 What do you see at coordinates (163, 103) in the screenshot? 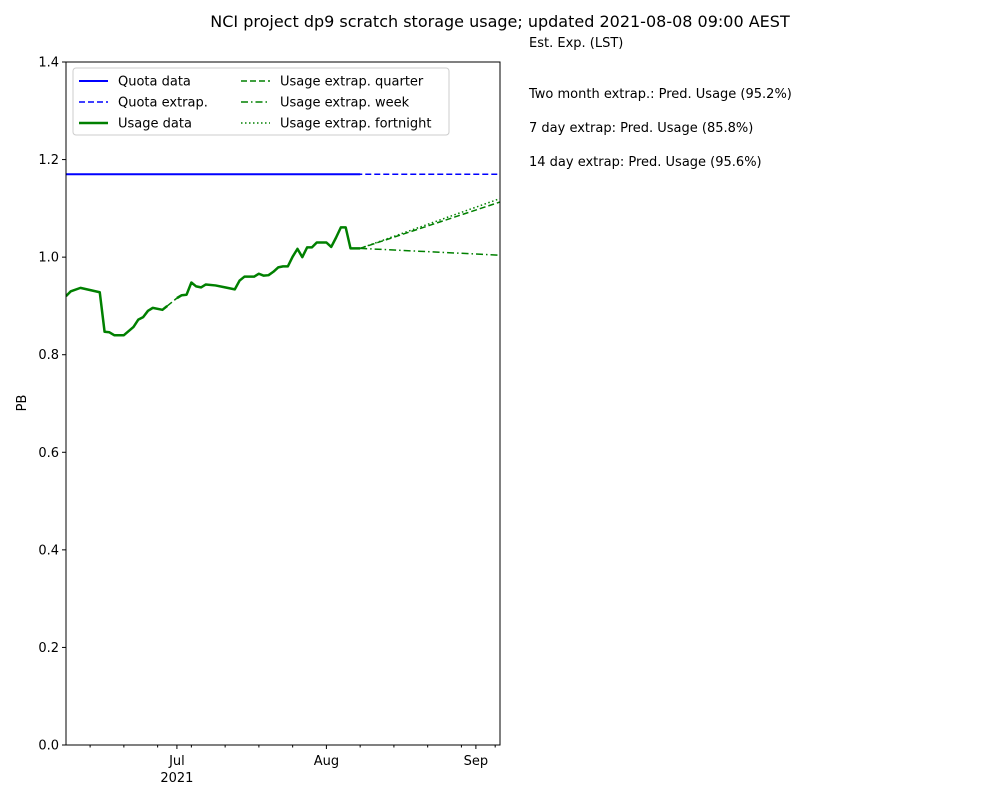
I see `legend-label-quota-extrap: Quota extrap.` at bounding box center [163, 103].